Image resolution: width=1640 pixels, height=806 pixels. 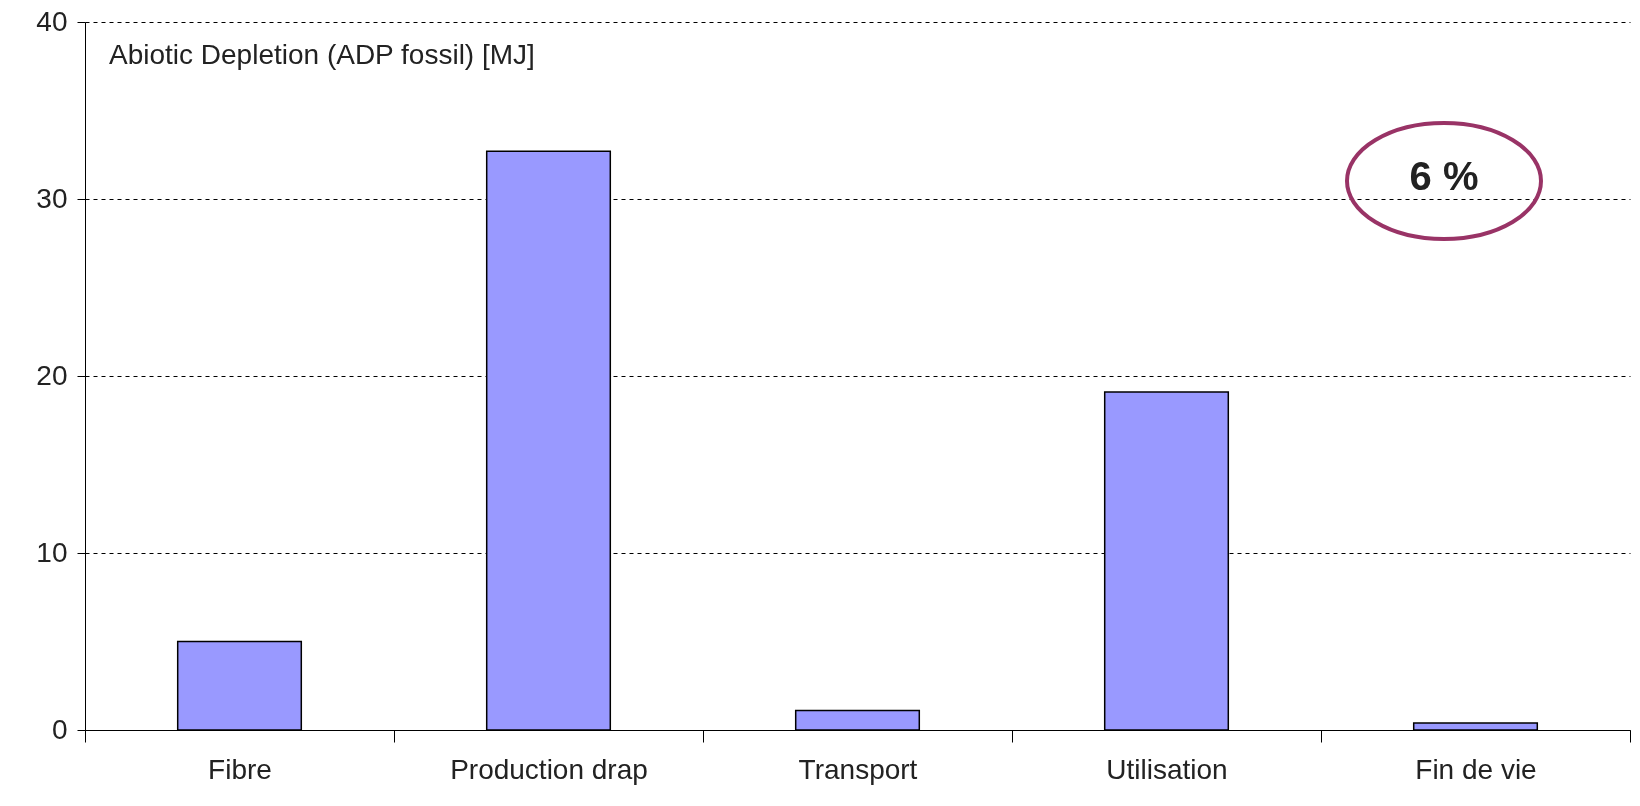 I want to click on y-tick-label: 30, so click(x=52, y=198).